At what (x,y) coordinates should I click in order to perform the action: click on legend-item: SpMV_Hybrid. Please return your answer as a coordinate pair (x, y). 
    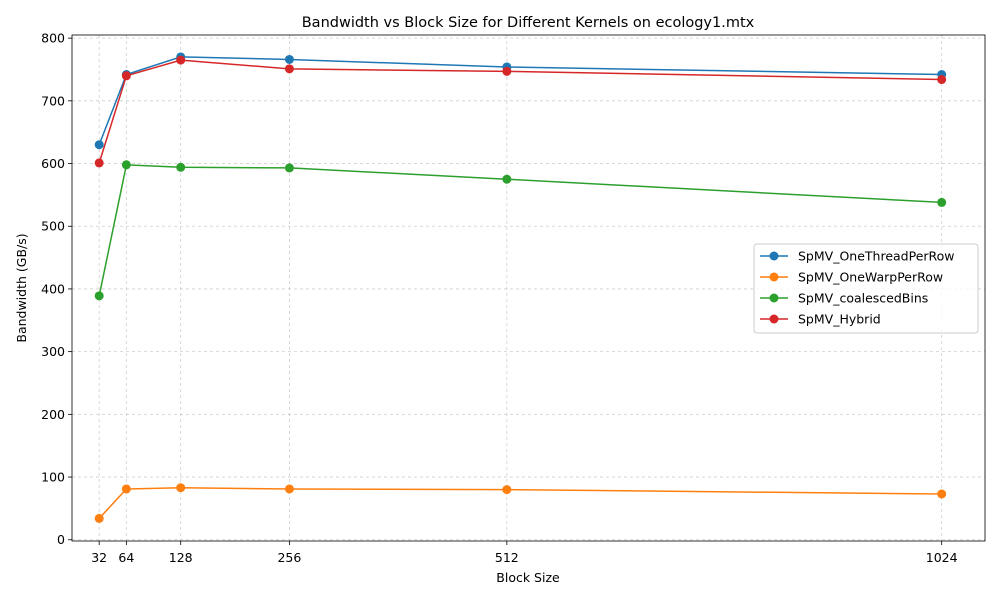
    Looking at the image, I should click on (820, 319).